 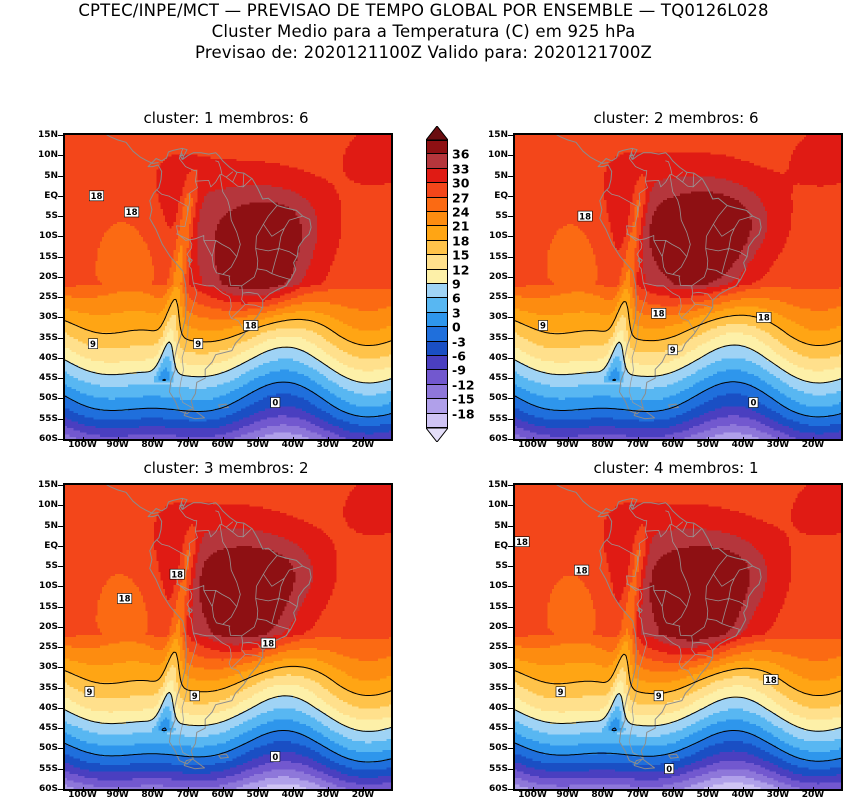 What do you see at coordinates (676, 118) in the screenshot?
I see `panel-title: cluster: 2 membros: 6` at bounding box center [676, 118].